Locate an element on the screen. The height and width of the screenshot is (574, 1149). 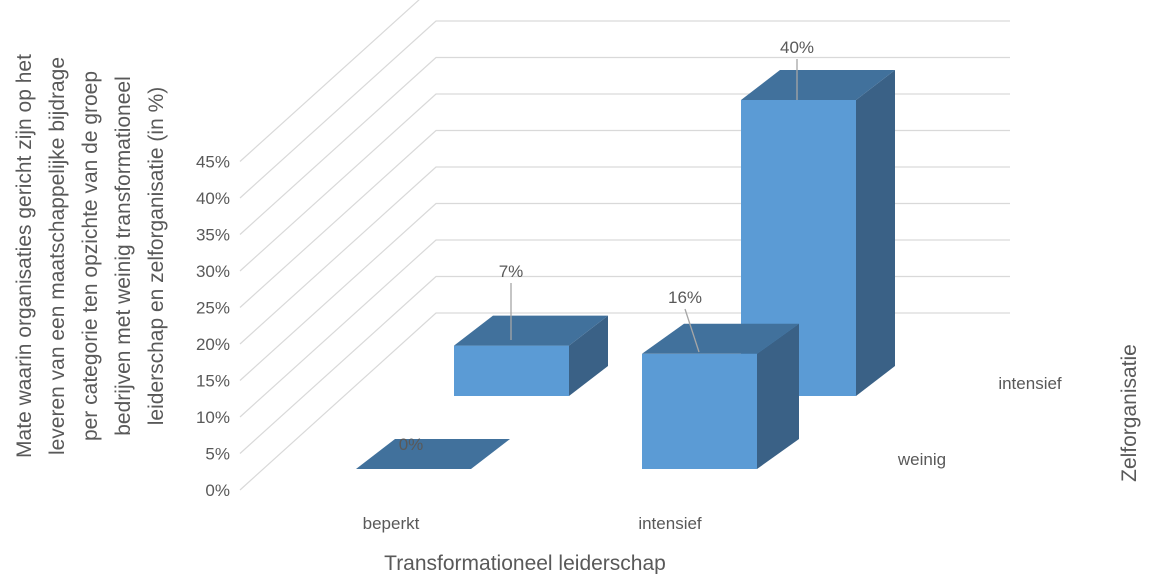
y-axis-ticks: 0% 5% 10% 15% 20% 25% 30% 35% 40% 45% is located at coordinates (213, 327).